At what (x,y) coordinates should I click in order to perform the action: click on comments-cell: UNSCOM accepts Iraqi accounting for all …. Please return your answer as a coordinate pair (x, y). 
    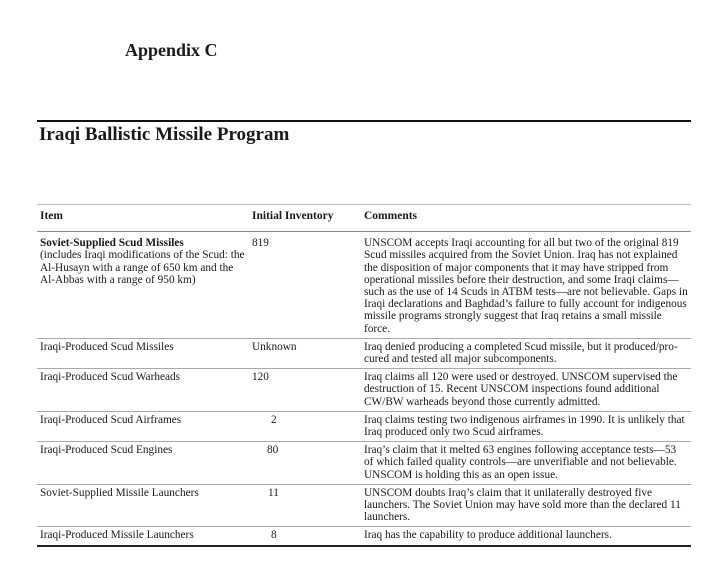
    Looking at the image, I should click on (523, 285).